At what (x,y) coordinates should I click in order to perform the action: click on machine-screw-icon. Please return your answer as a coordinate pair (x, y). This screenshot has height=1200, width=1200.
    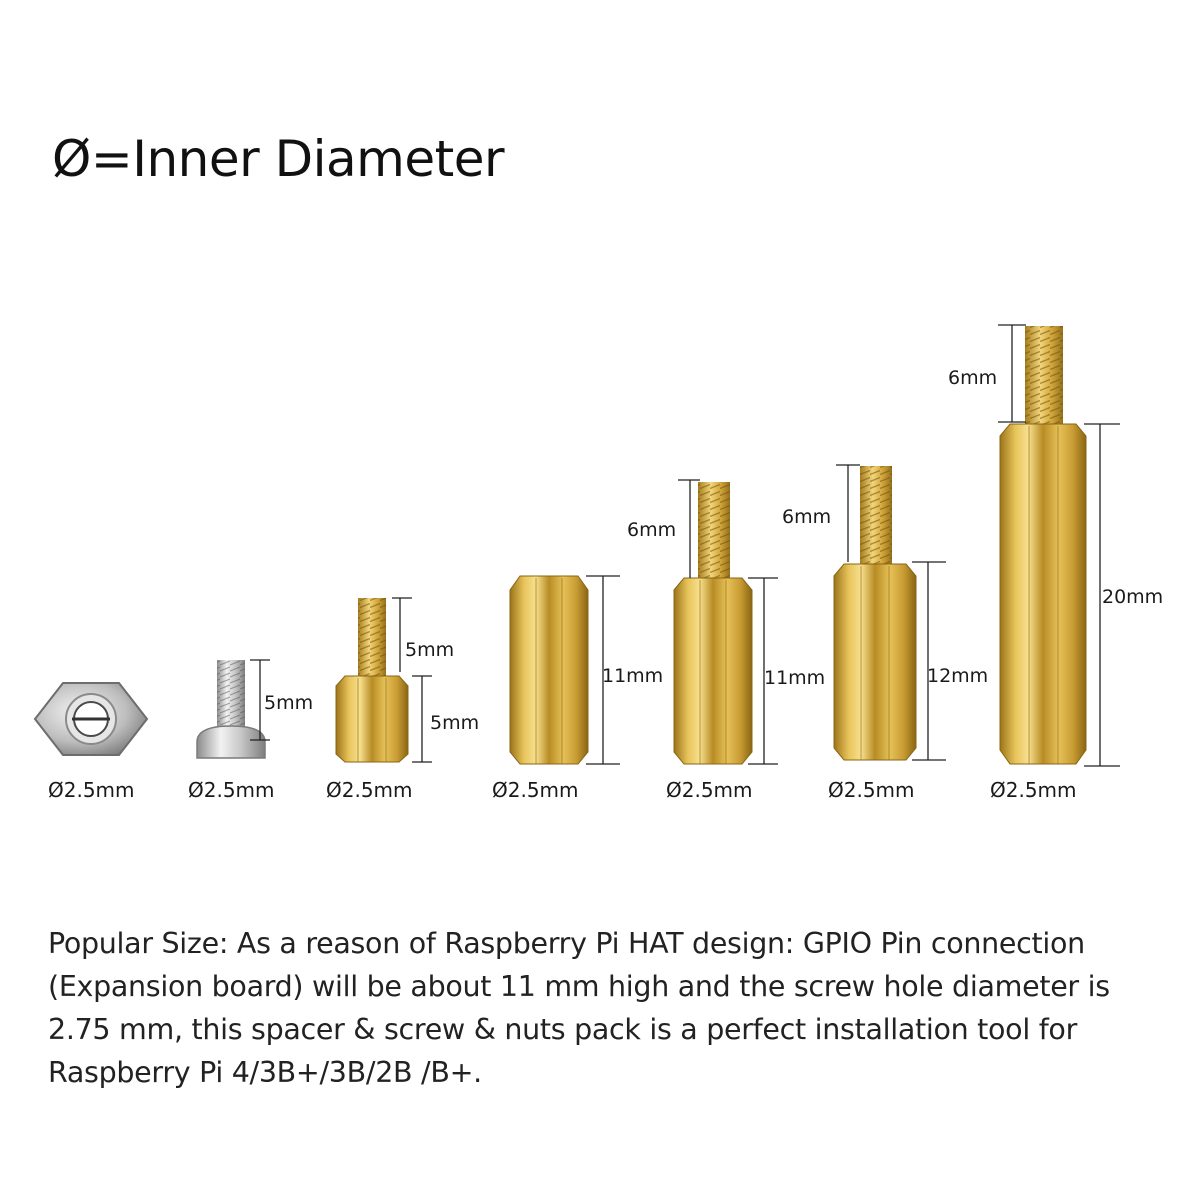
    Looking at the image, I should click on (231, 709).